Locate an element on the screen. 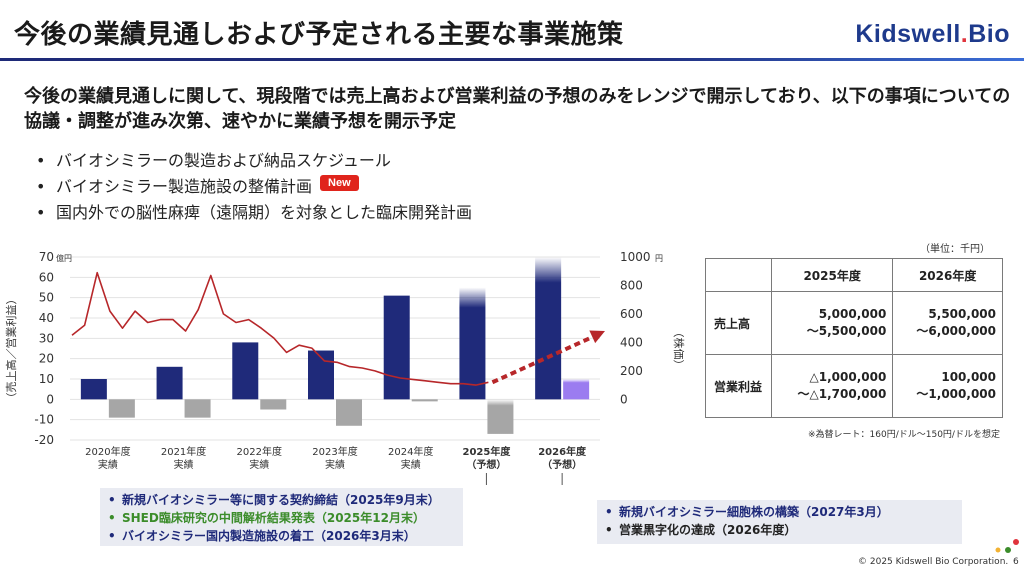 Image resolution: width=1024 pixels, height=575 pixels. x-tick-label: 2022年度 is located at coordinates (259, 451).